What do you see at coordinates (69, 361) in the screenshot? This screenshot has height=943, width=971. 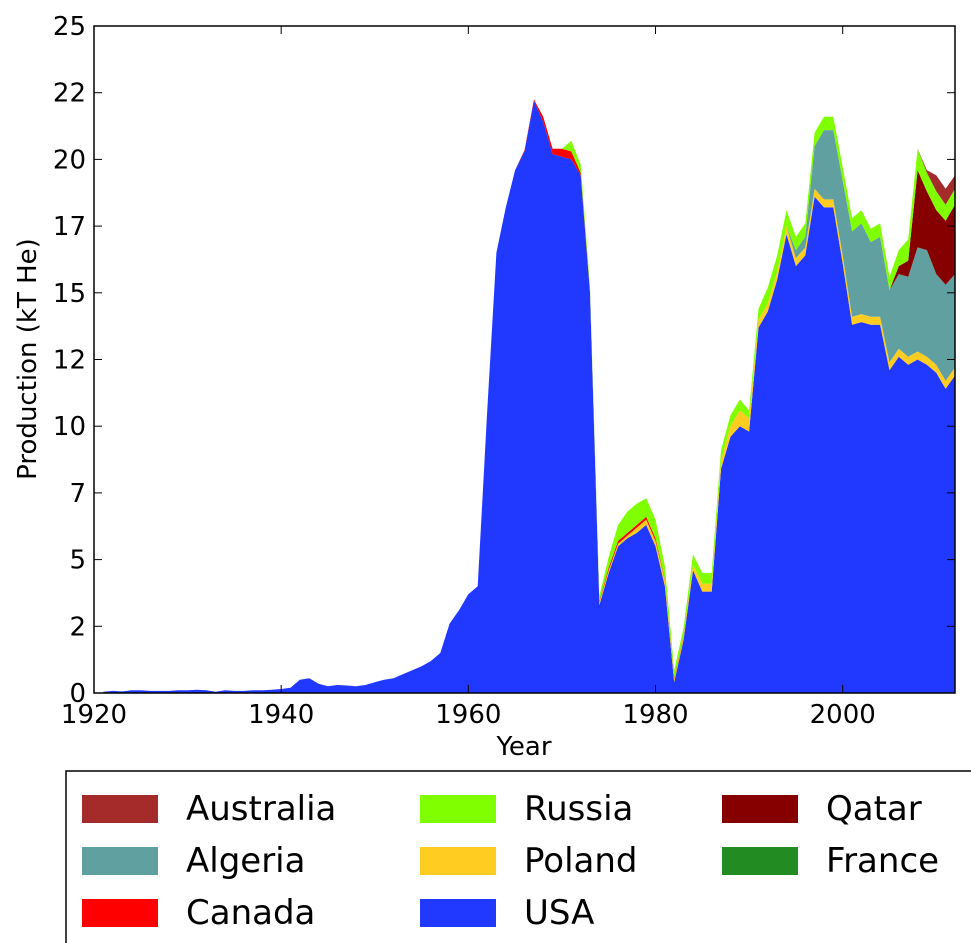 I see `y-tick-label: 12` at bounding box center [69, 361].